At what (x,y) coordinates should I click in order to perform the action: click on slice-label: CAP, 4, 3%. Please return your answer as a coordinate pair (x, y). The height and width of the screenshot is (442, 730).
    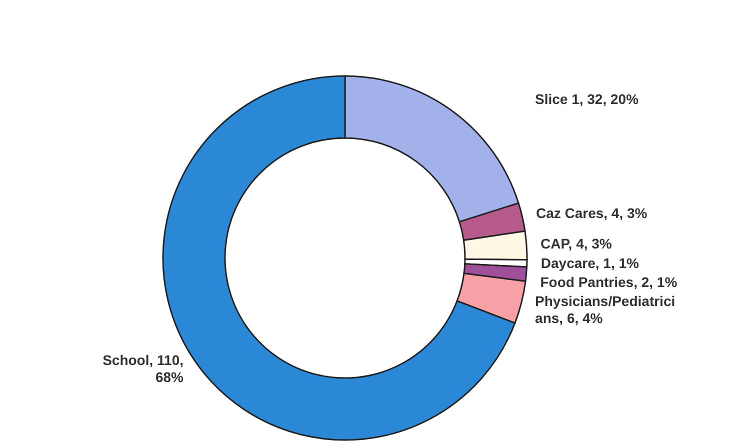
    Looking at the image, I should click on (576, 244).